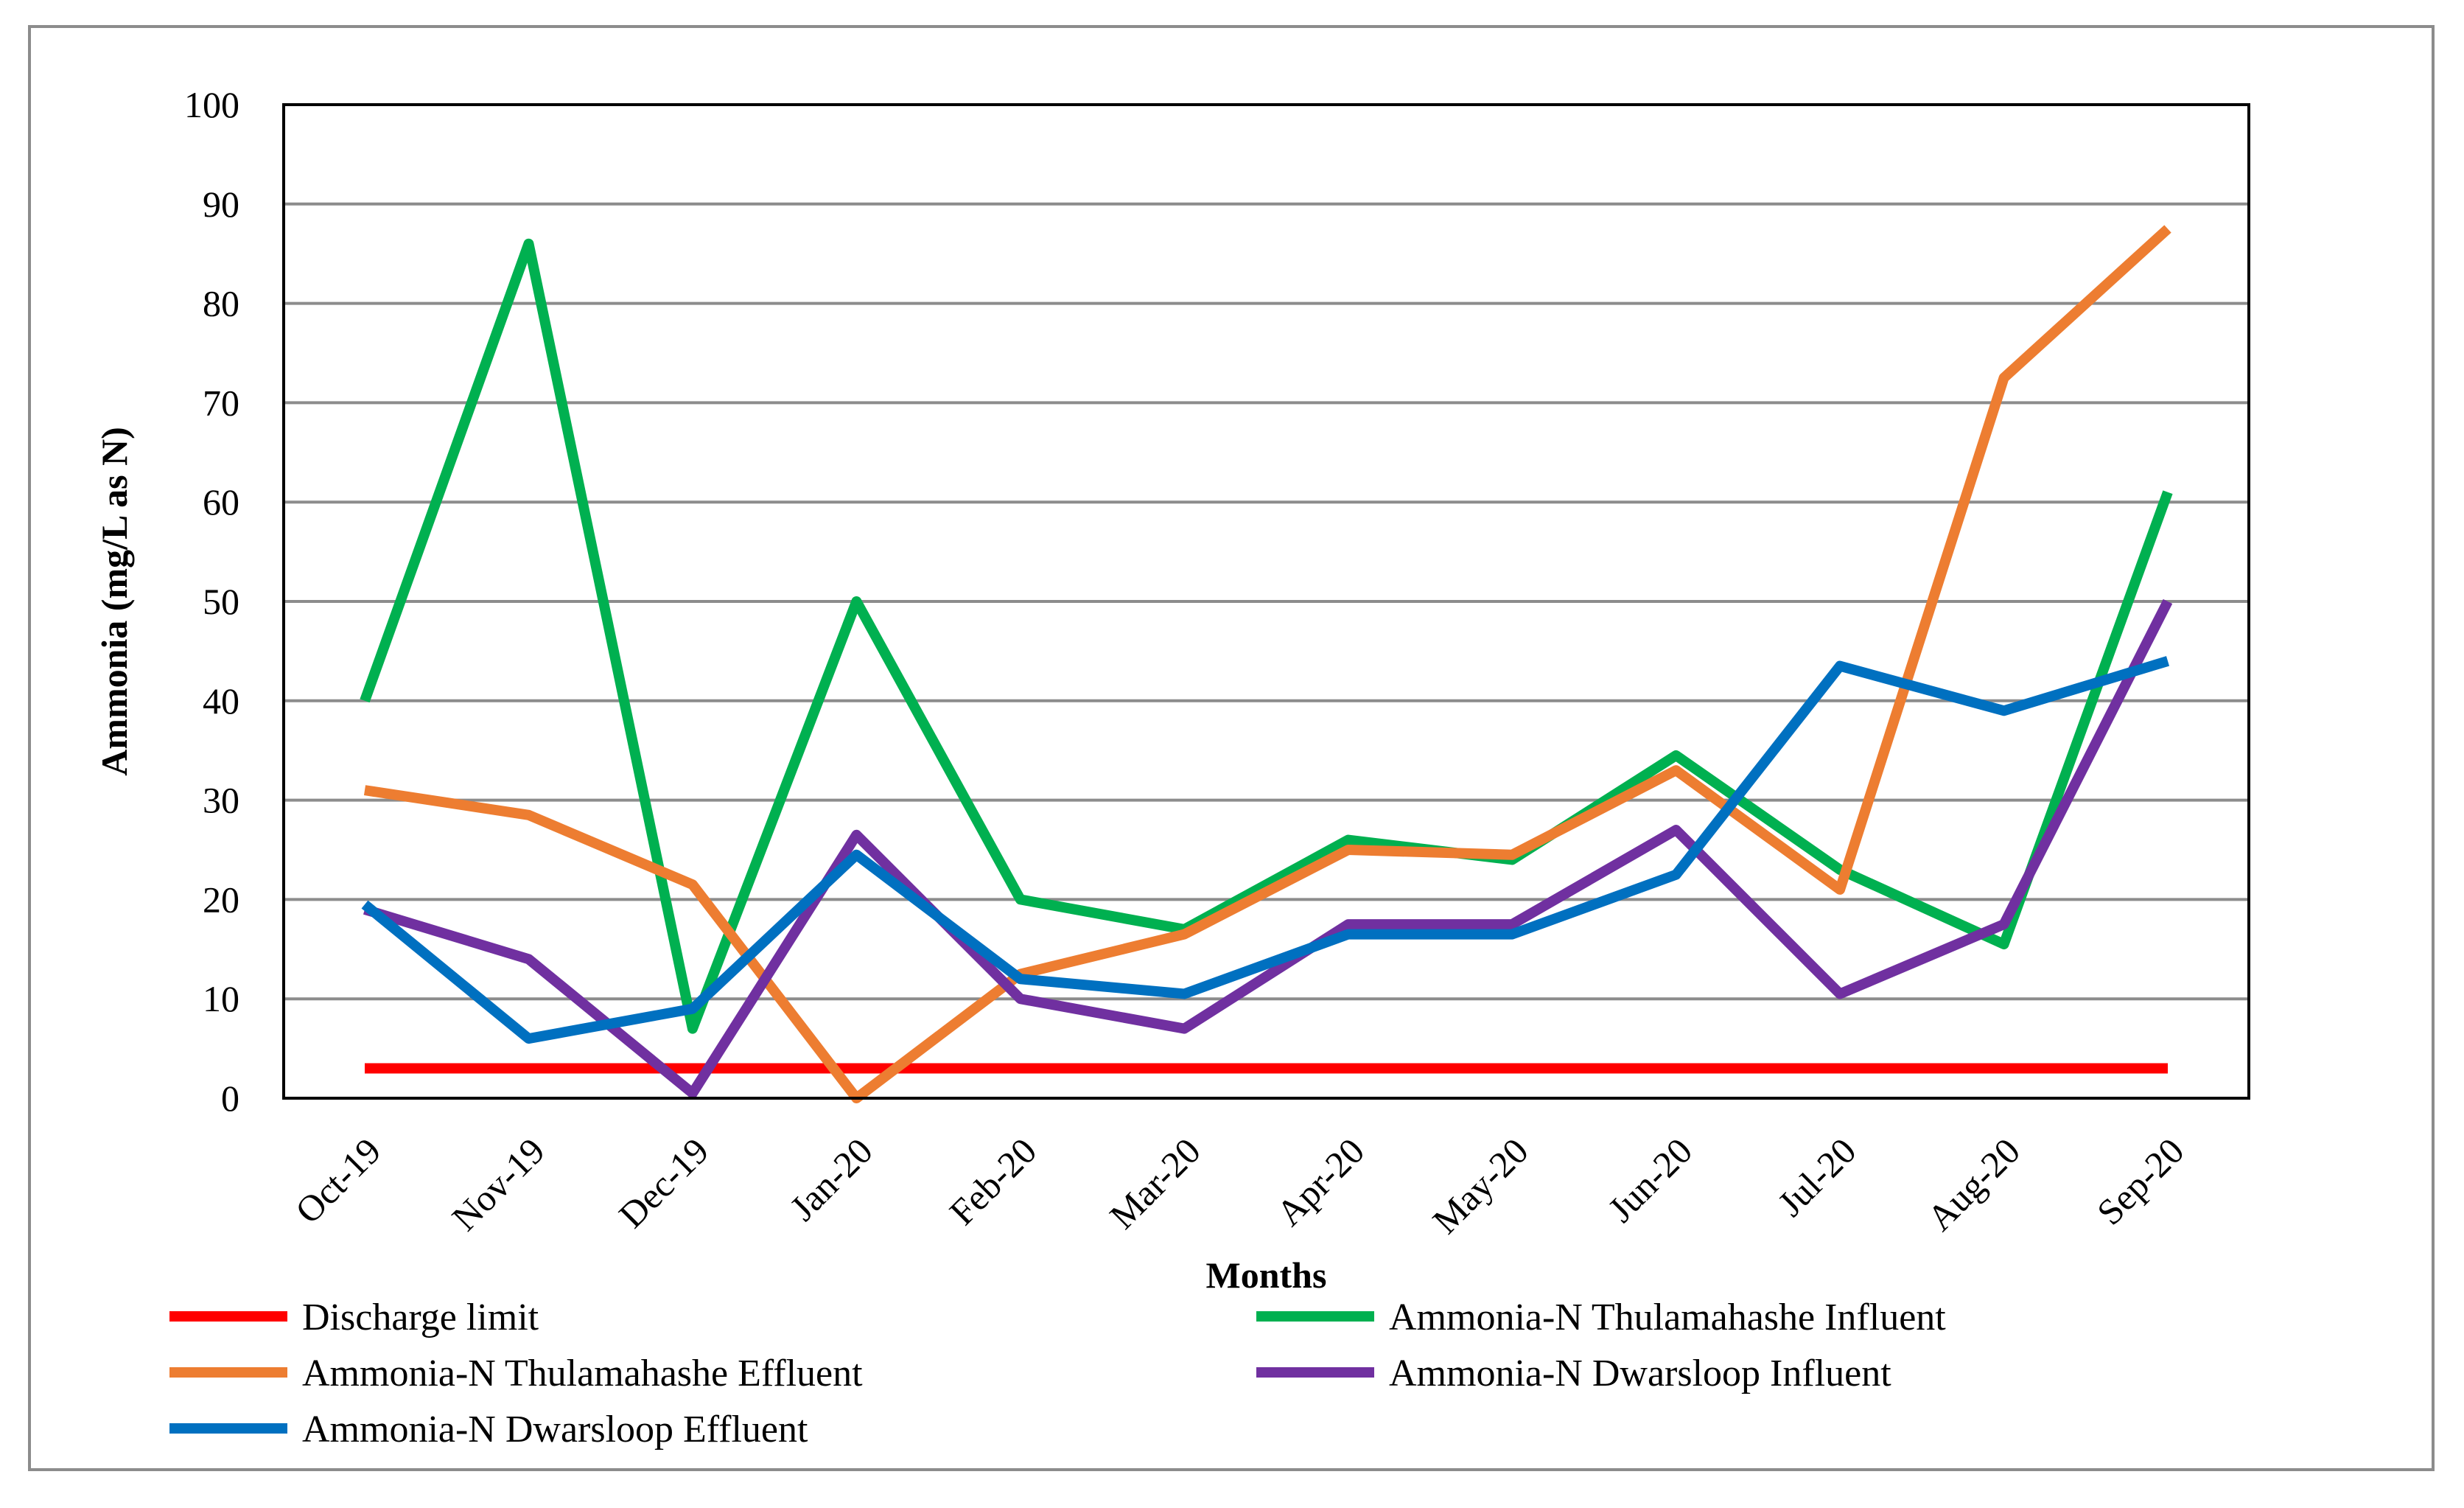 The height and width of the screenshot is (1508, 2464). Describe the element at coordinates (1974, 1184) in the screenshot. I see `x-tick-label: Aug-20` at that location.